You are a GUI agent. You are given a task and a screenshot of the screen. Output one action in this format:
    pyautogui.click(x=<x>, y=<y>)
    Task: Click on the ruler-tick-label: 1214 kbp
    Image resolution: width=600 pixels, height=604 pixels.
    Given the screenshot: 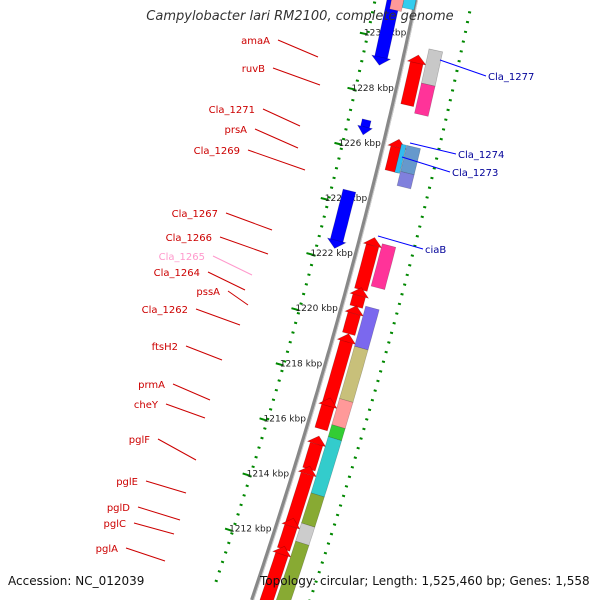 What is the action you would take?
    pyautogui.click(x=268, y=474)
    